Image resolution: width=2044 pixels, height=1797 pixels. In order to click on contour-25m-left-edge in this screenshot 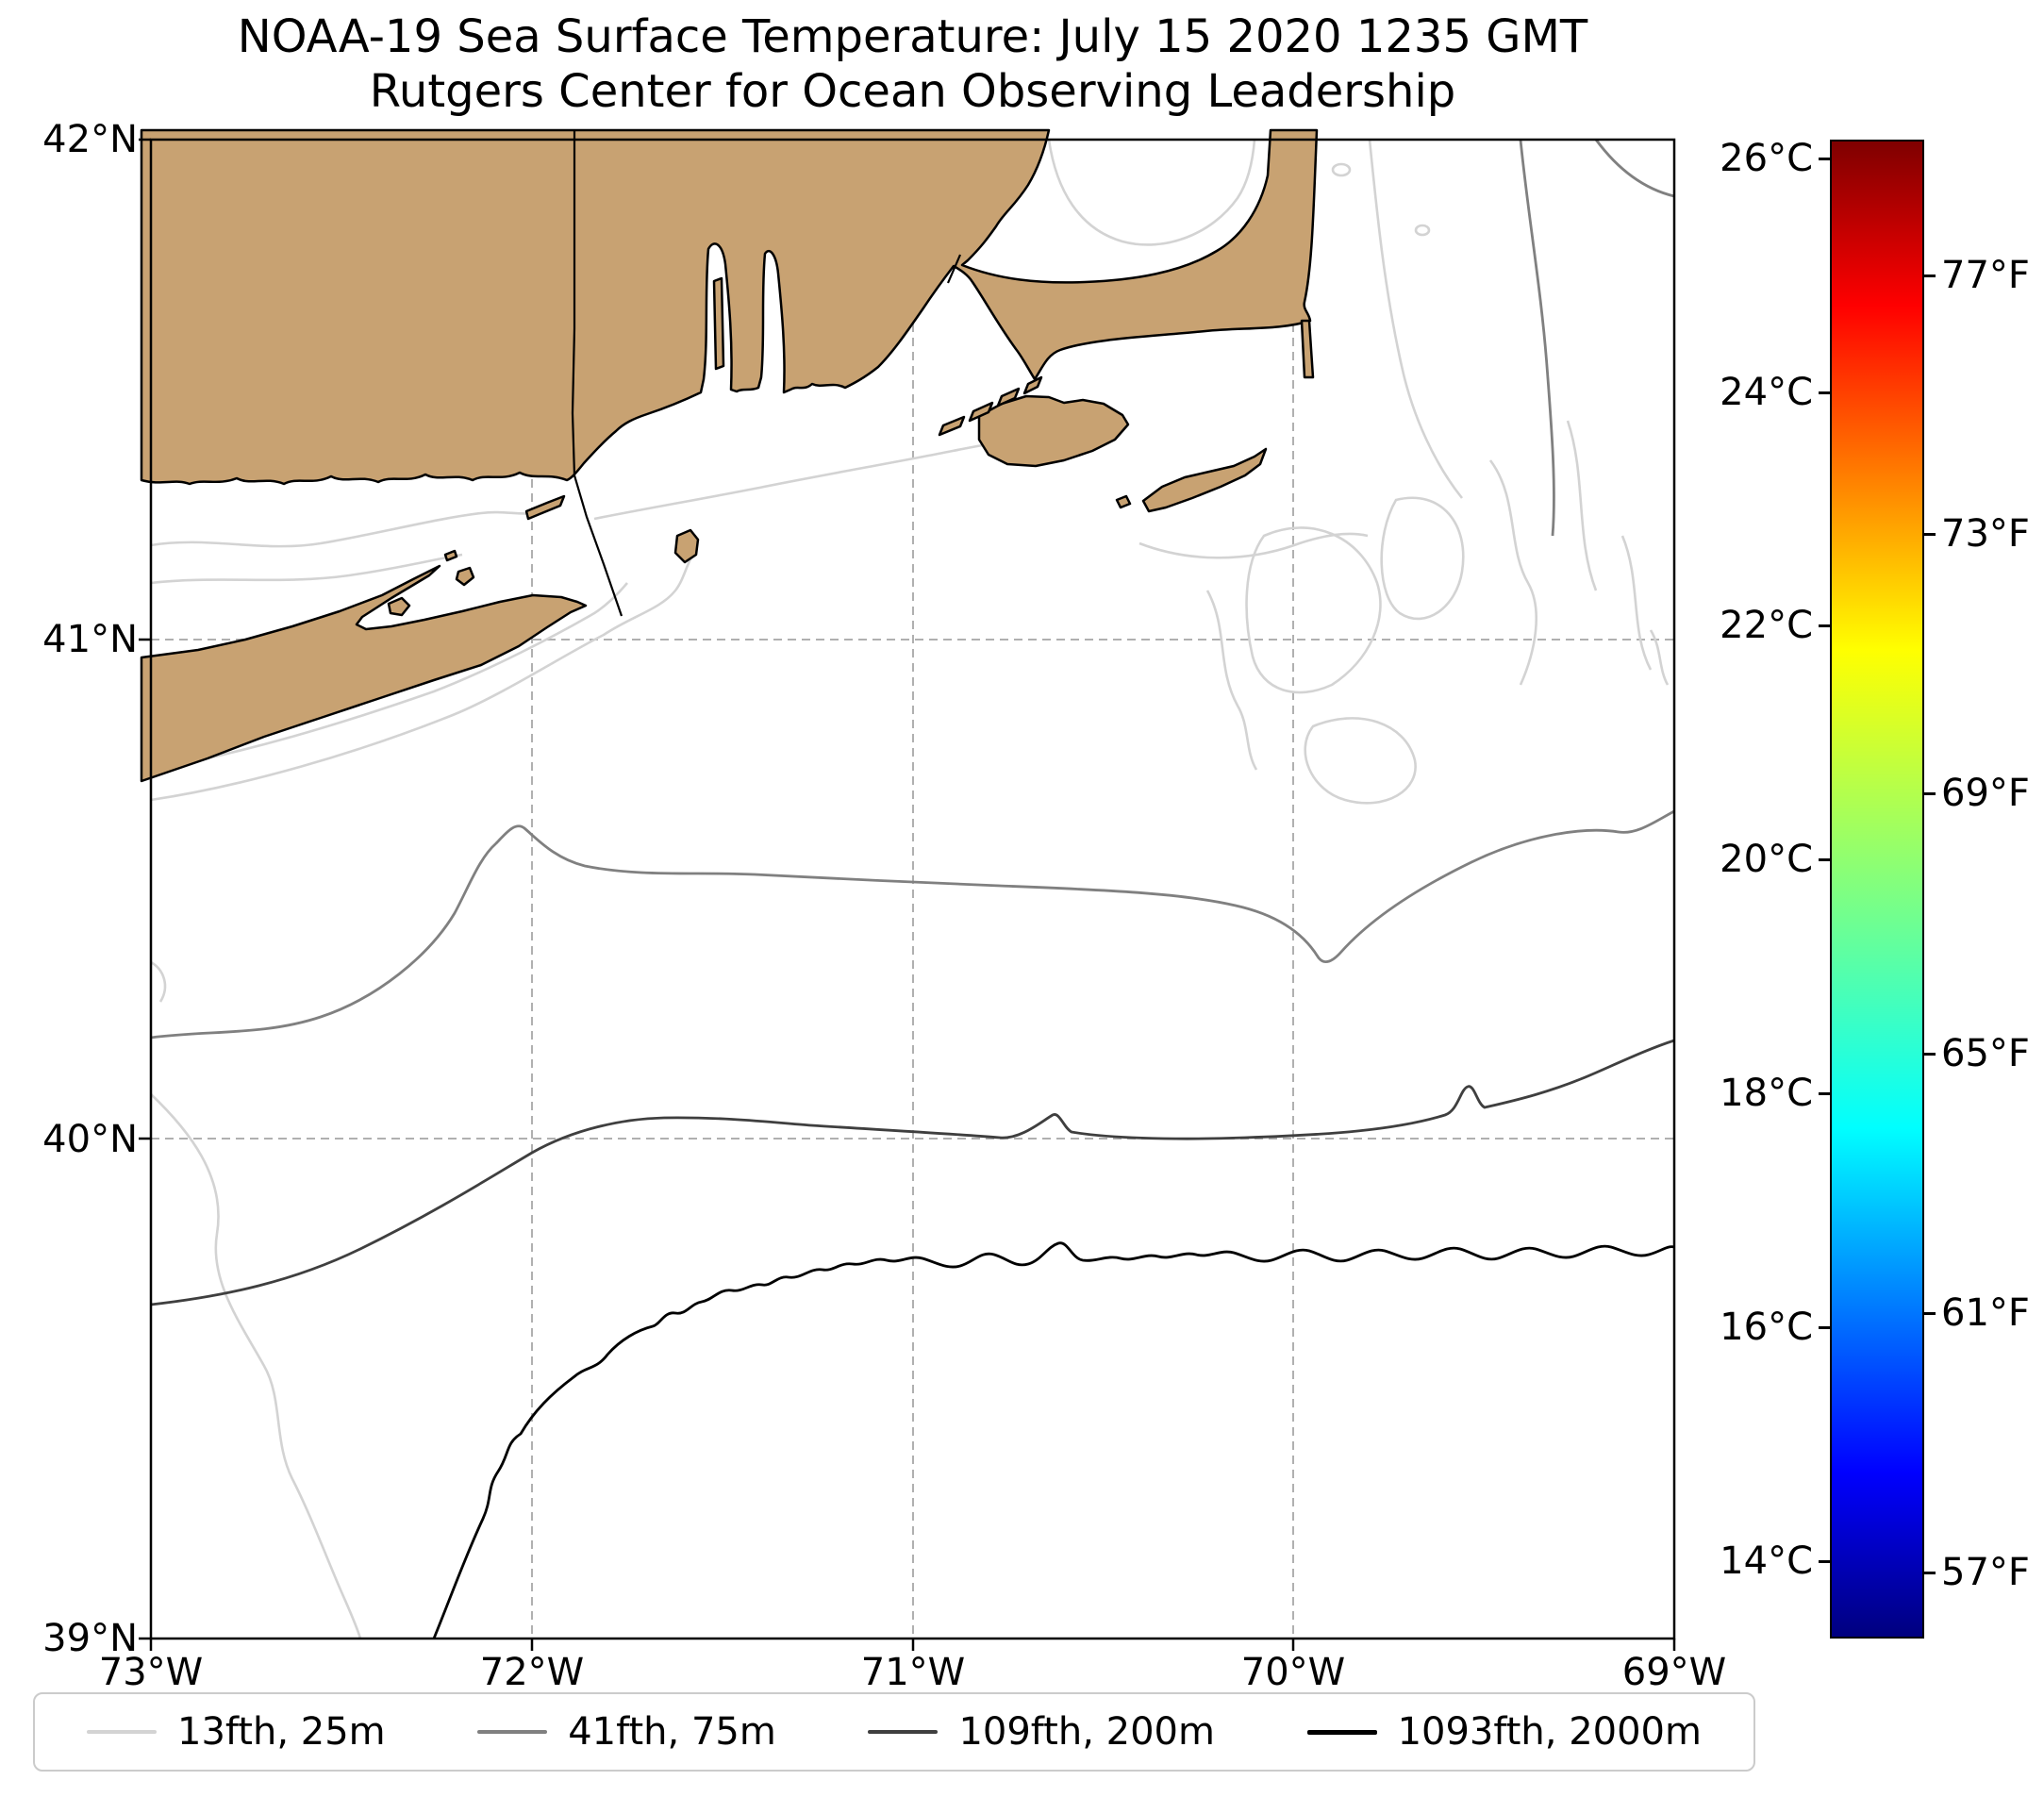, I will do `click(159, 981)`.